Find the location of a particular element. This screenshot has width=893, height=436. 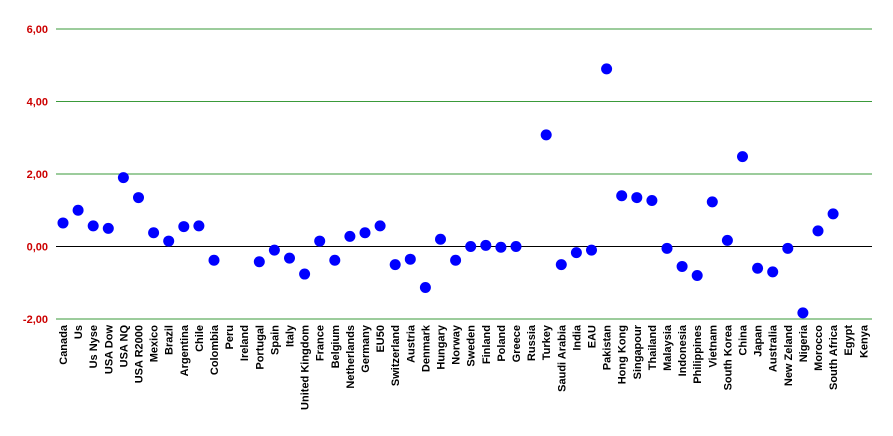

x-tick-label: Pakistan is located at coordinates (608, 348).